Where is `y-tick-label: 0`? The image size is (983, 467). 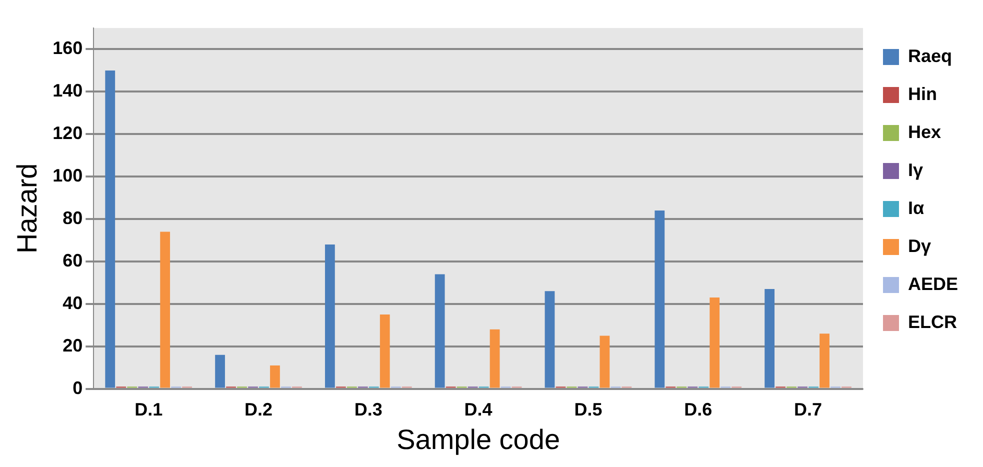 y-tick-label: 0 is located at coordinates (77, 388).